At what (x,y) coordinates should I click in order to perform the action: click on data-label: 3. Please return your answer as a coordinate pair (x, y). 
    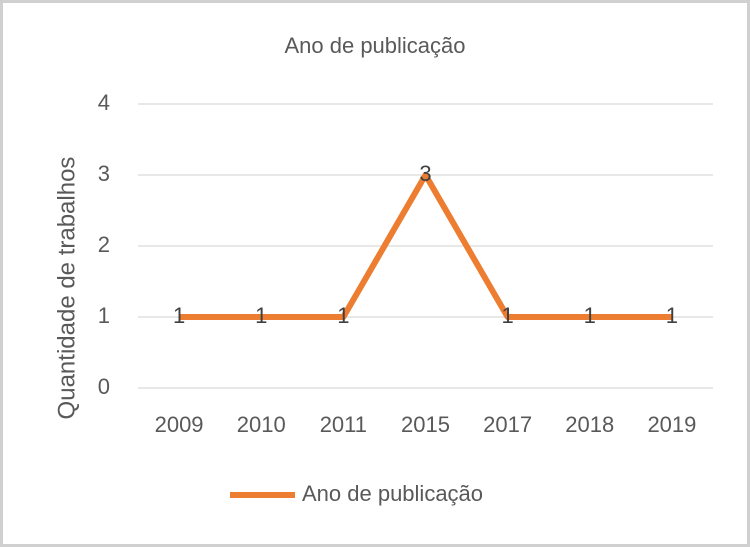
    Looking at the image, I should click on (425, 173).